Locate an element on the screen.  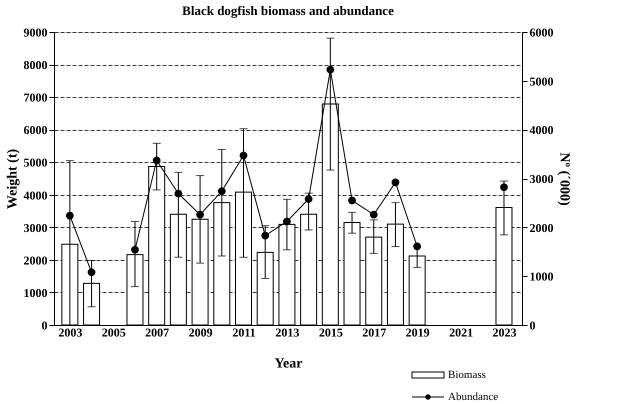
y2-tick-label: 1000 is located at coordinates (542, 277).